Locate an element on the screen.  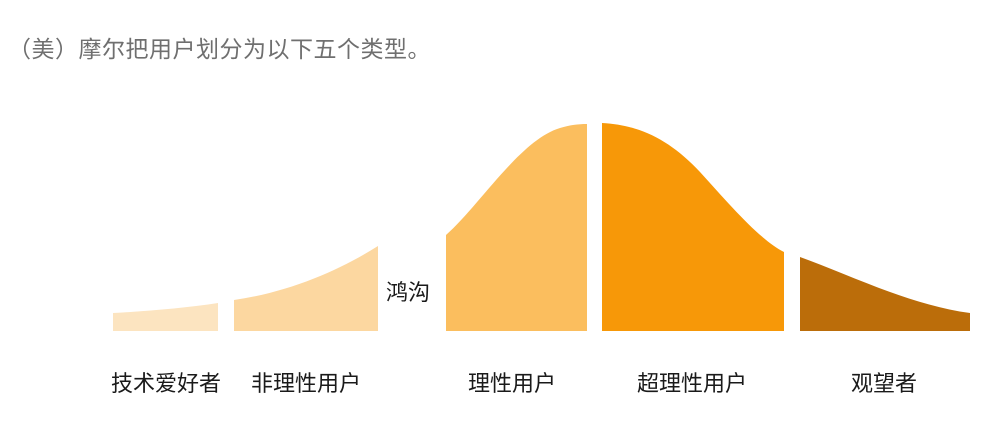
segment-label-early-adopters: 非理性用户 is located at coordinates (306, 384).